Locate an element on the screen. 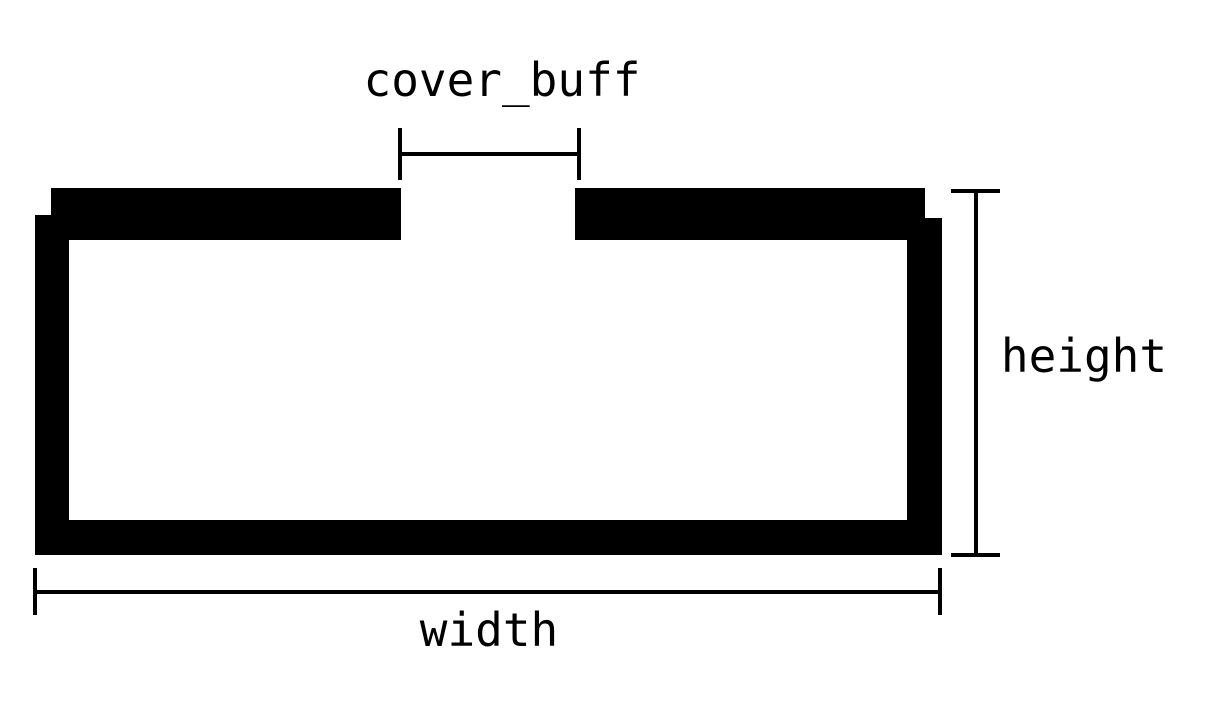 Image resolution: width=1205 pixels, height=718 pixels. box-right-wall is located at coordinates (924, 386).